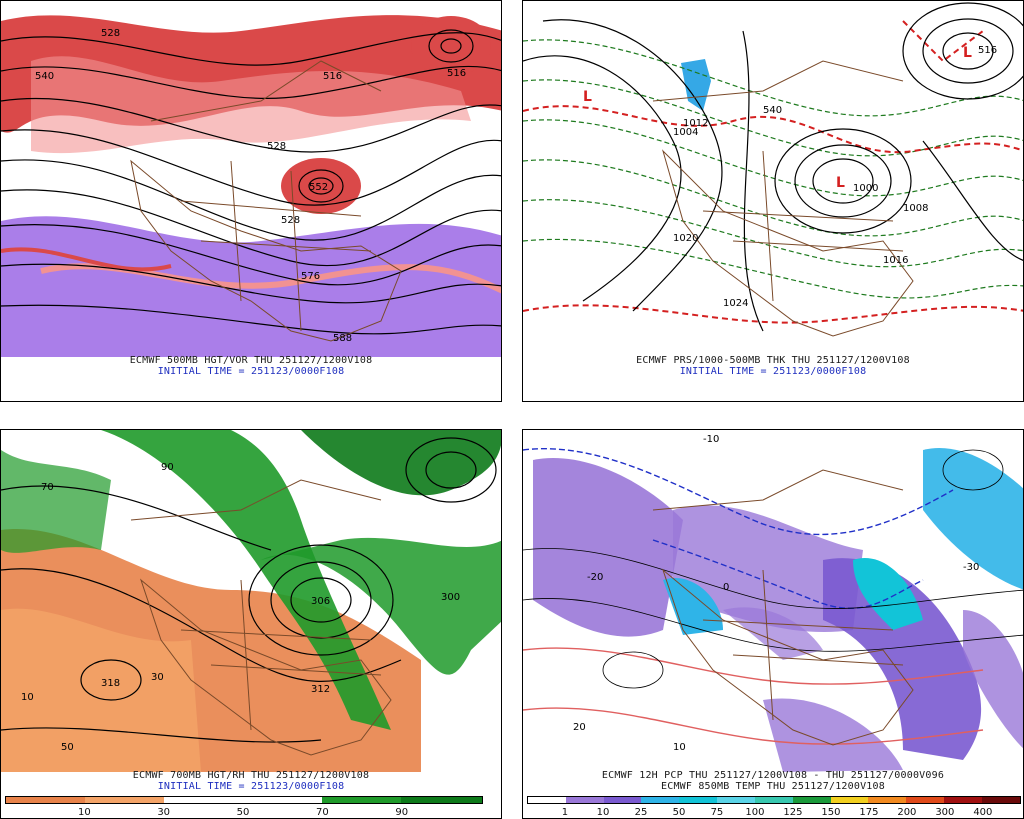  I want to click on low-markers: L L L, so click(777, 118).